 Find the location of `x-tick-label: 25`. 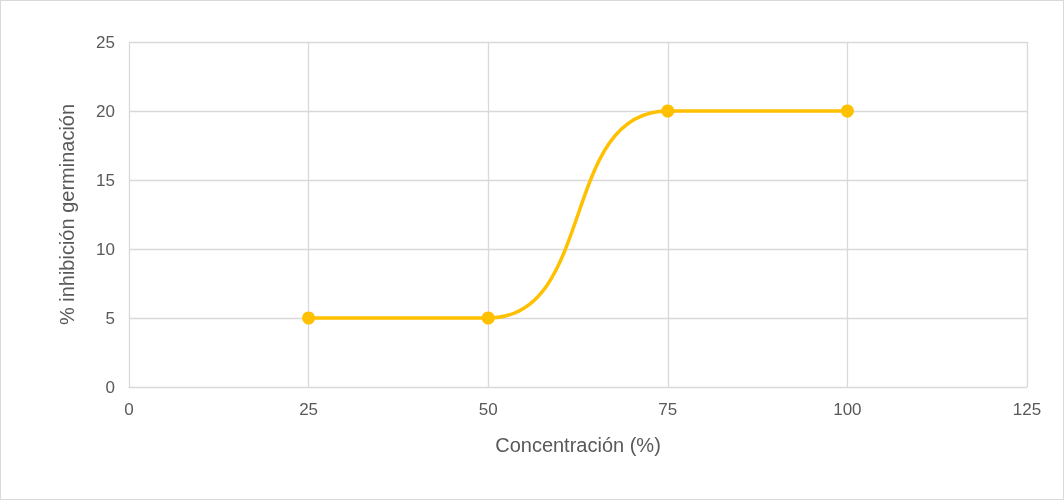

x-tick-label: 25 is located at coordinates (309, 409).